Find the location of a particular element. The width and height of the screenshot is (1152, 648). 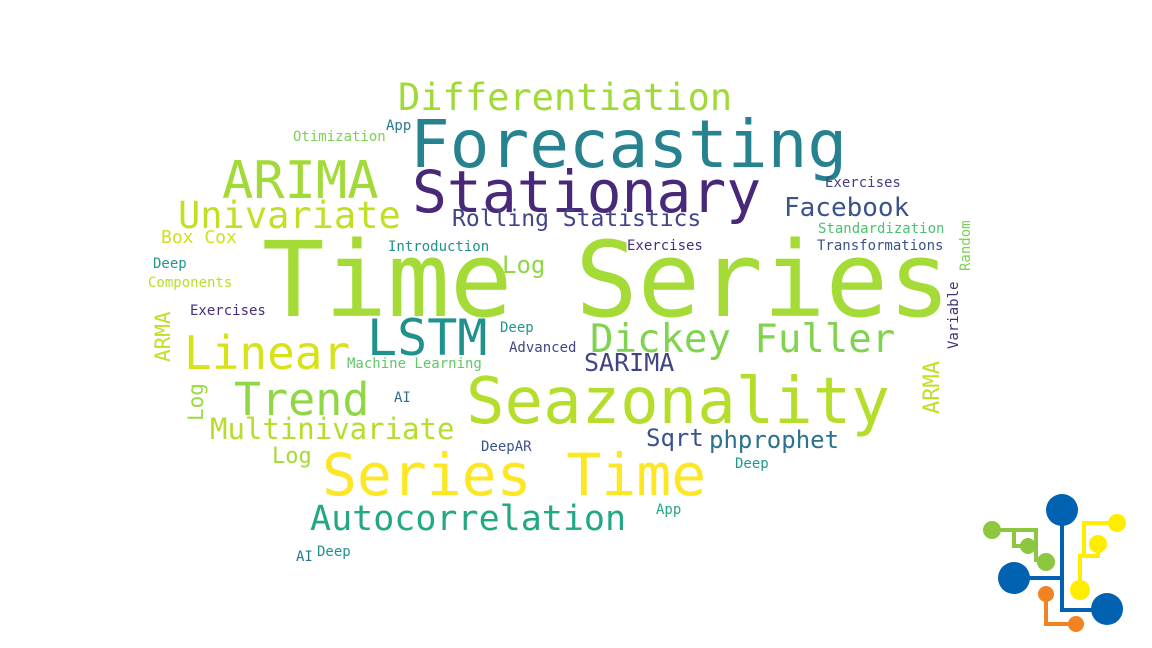

word-facebook: Facebook is located at coordinates (847, 208).